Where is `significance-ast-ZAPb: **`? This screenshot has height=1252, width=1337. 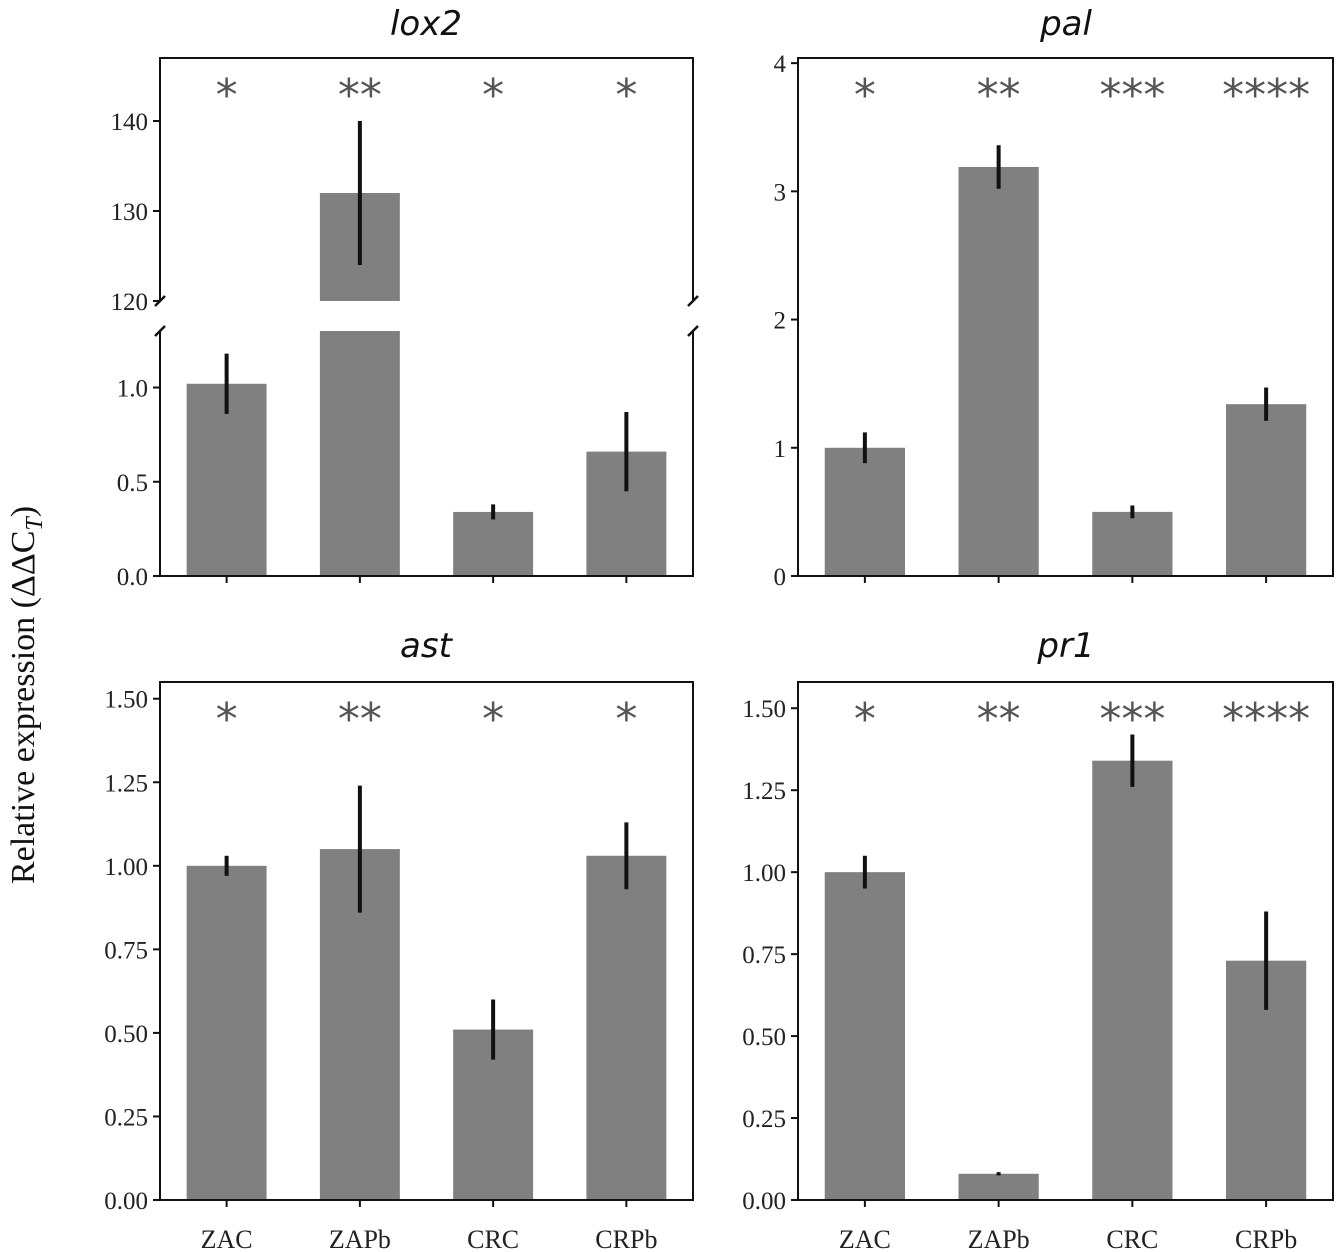 significance-ast-ZAPb: ** is located at coordinates (360, 719).